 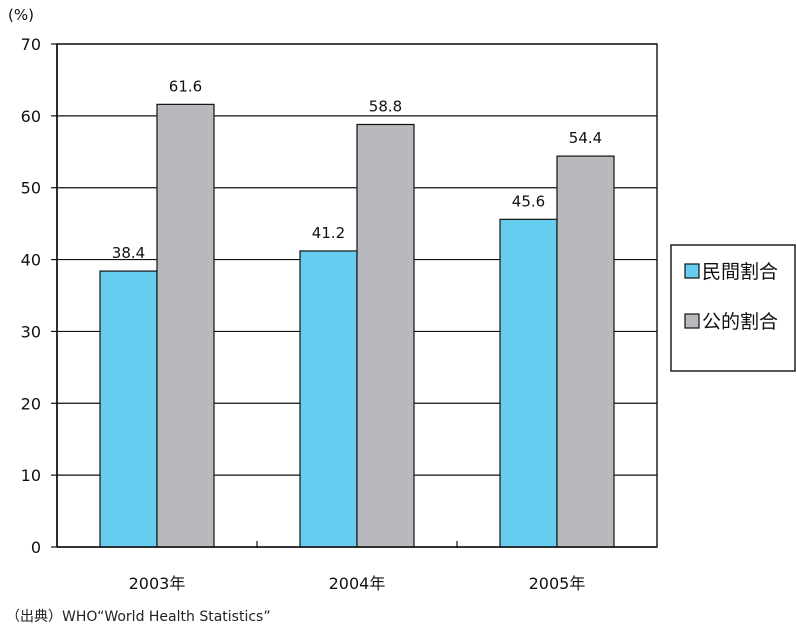 I want to click on data-label: 54.4, so click(x=585, y=138).